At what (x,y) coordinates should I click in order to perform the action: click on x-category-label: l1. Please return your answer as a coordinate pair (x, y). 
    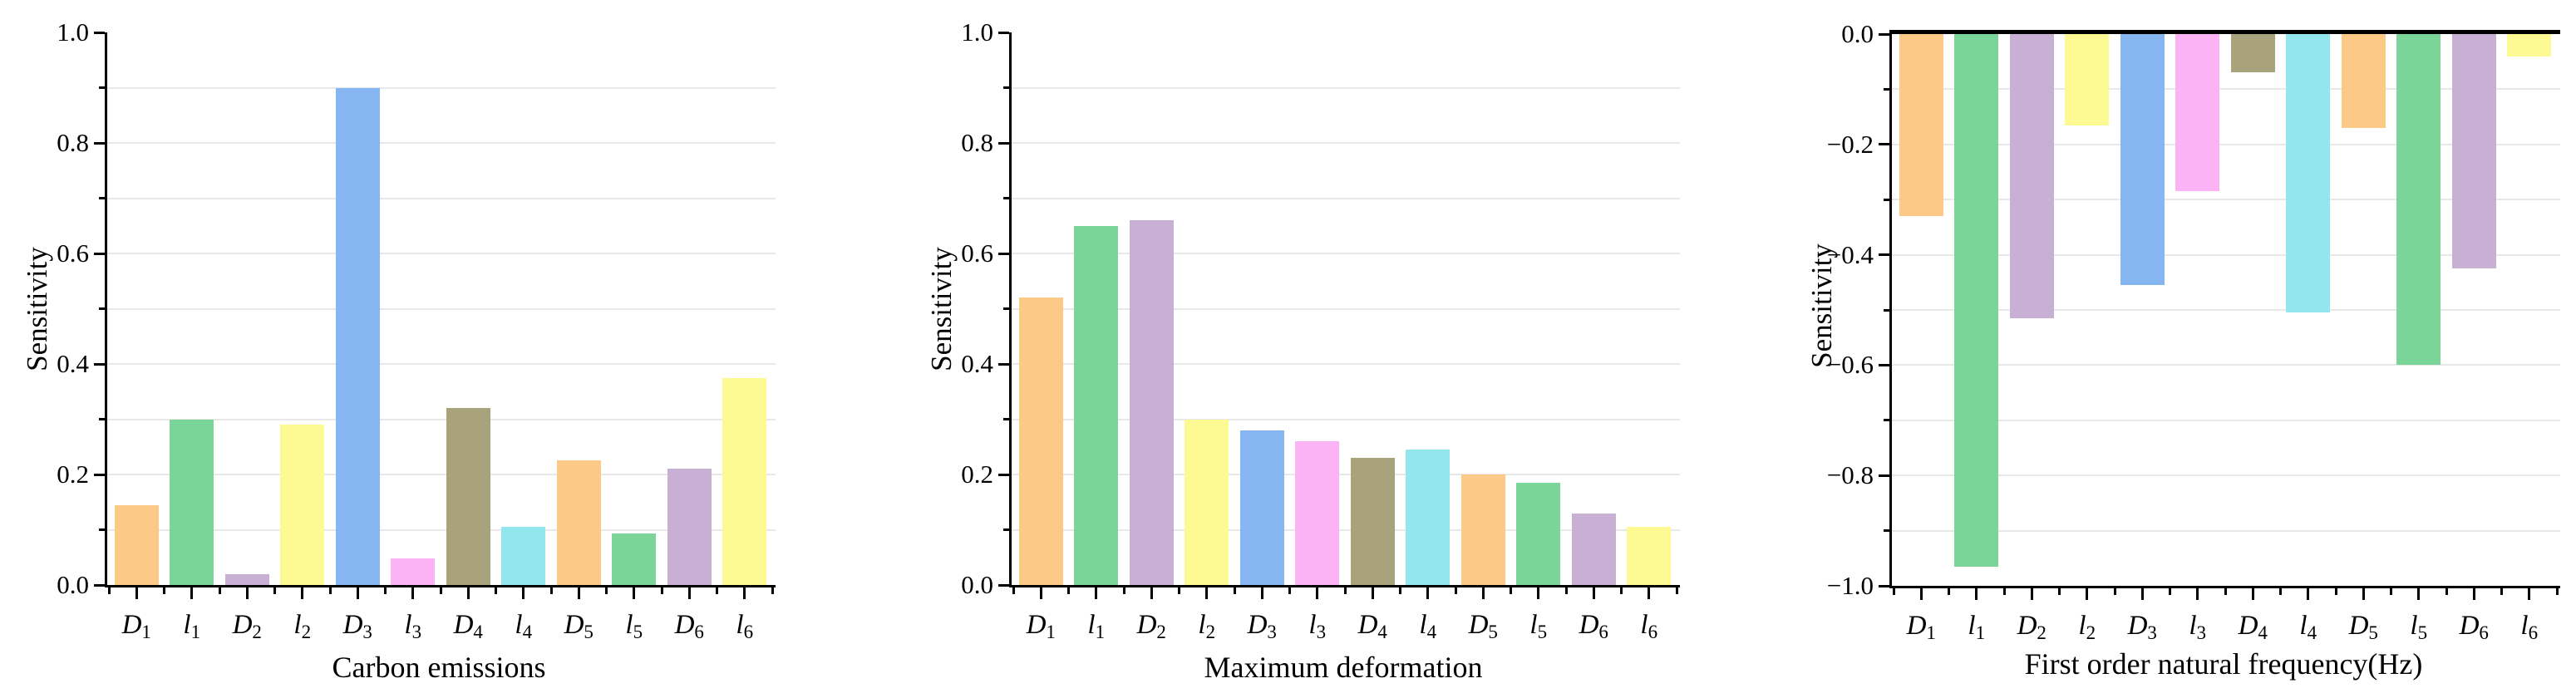
    Looking at the image, I should click on (1096, 626).